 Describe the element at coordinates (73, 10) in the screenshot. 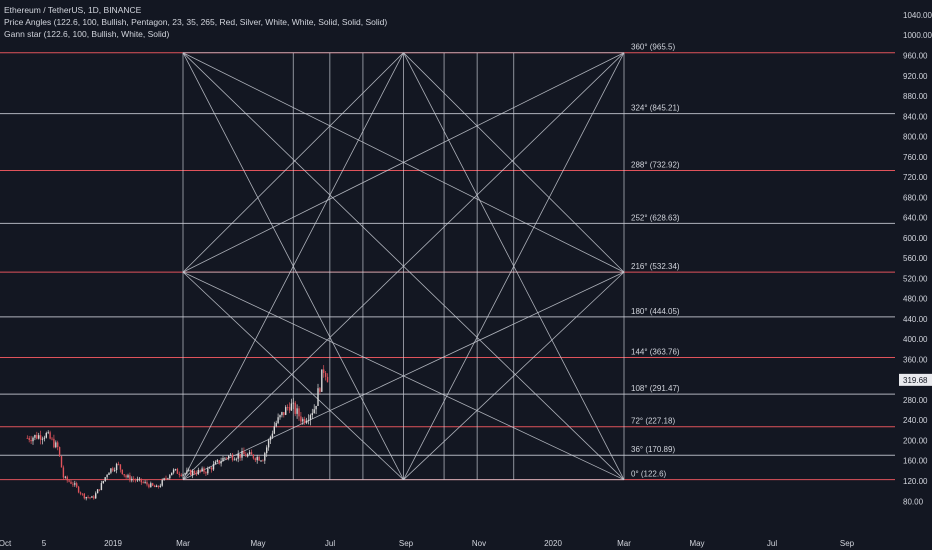

I see `symbol-title: Ethereum / TetherUS, 1D, BINANCE` at that location.